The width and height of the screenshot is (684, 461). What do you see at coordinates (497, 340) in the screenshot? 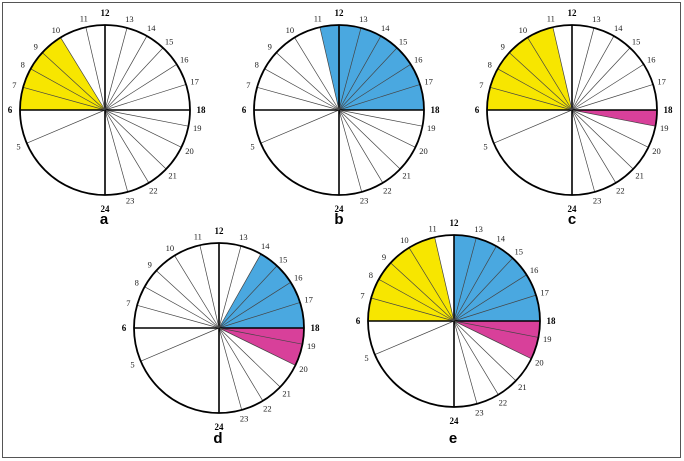
I see `sector-magenta` at bounding box center [497, 340].